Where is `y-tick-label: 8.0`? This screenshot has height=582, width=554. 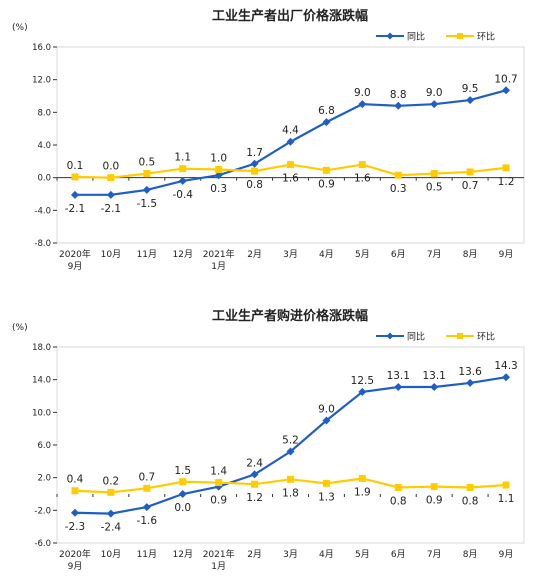 y-tick-label: 8.0 is located at coordinates (44, 113).